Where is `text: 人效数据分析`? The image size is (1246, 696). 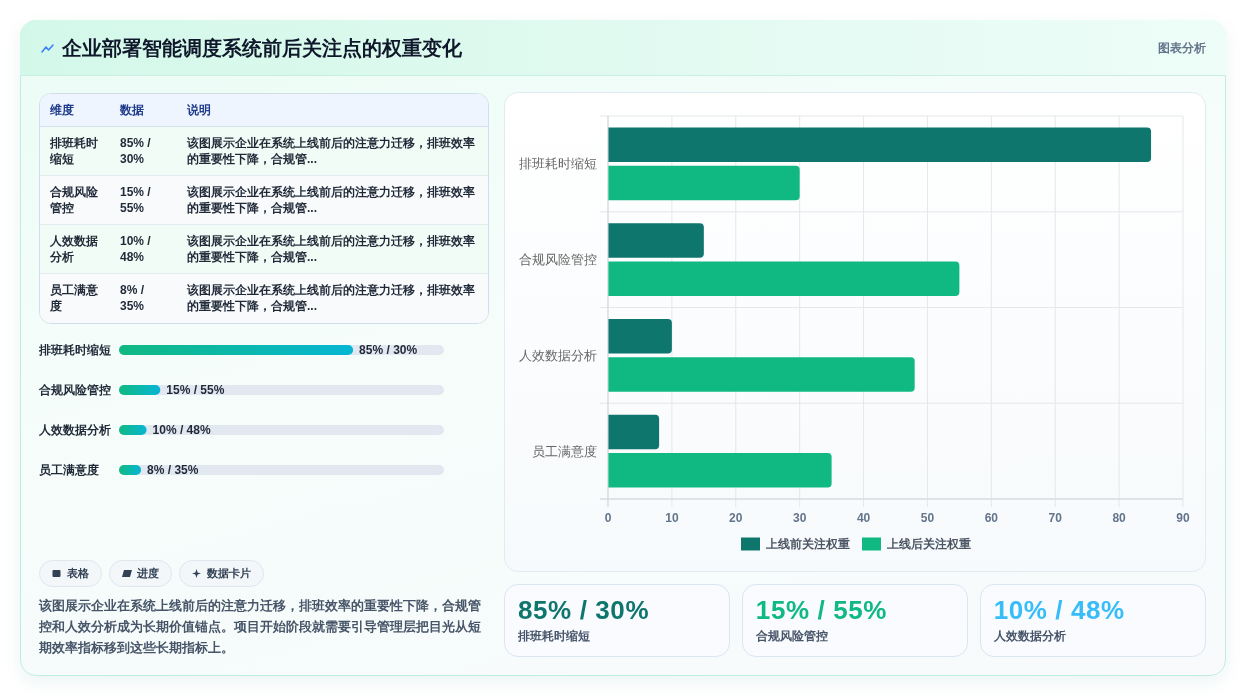 text: 人效数据分析 is located at coordinates (1029, 636).